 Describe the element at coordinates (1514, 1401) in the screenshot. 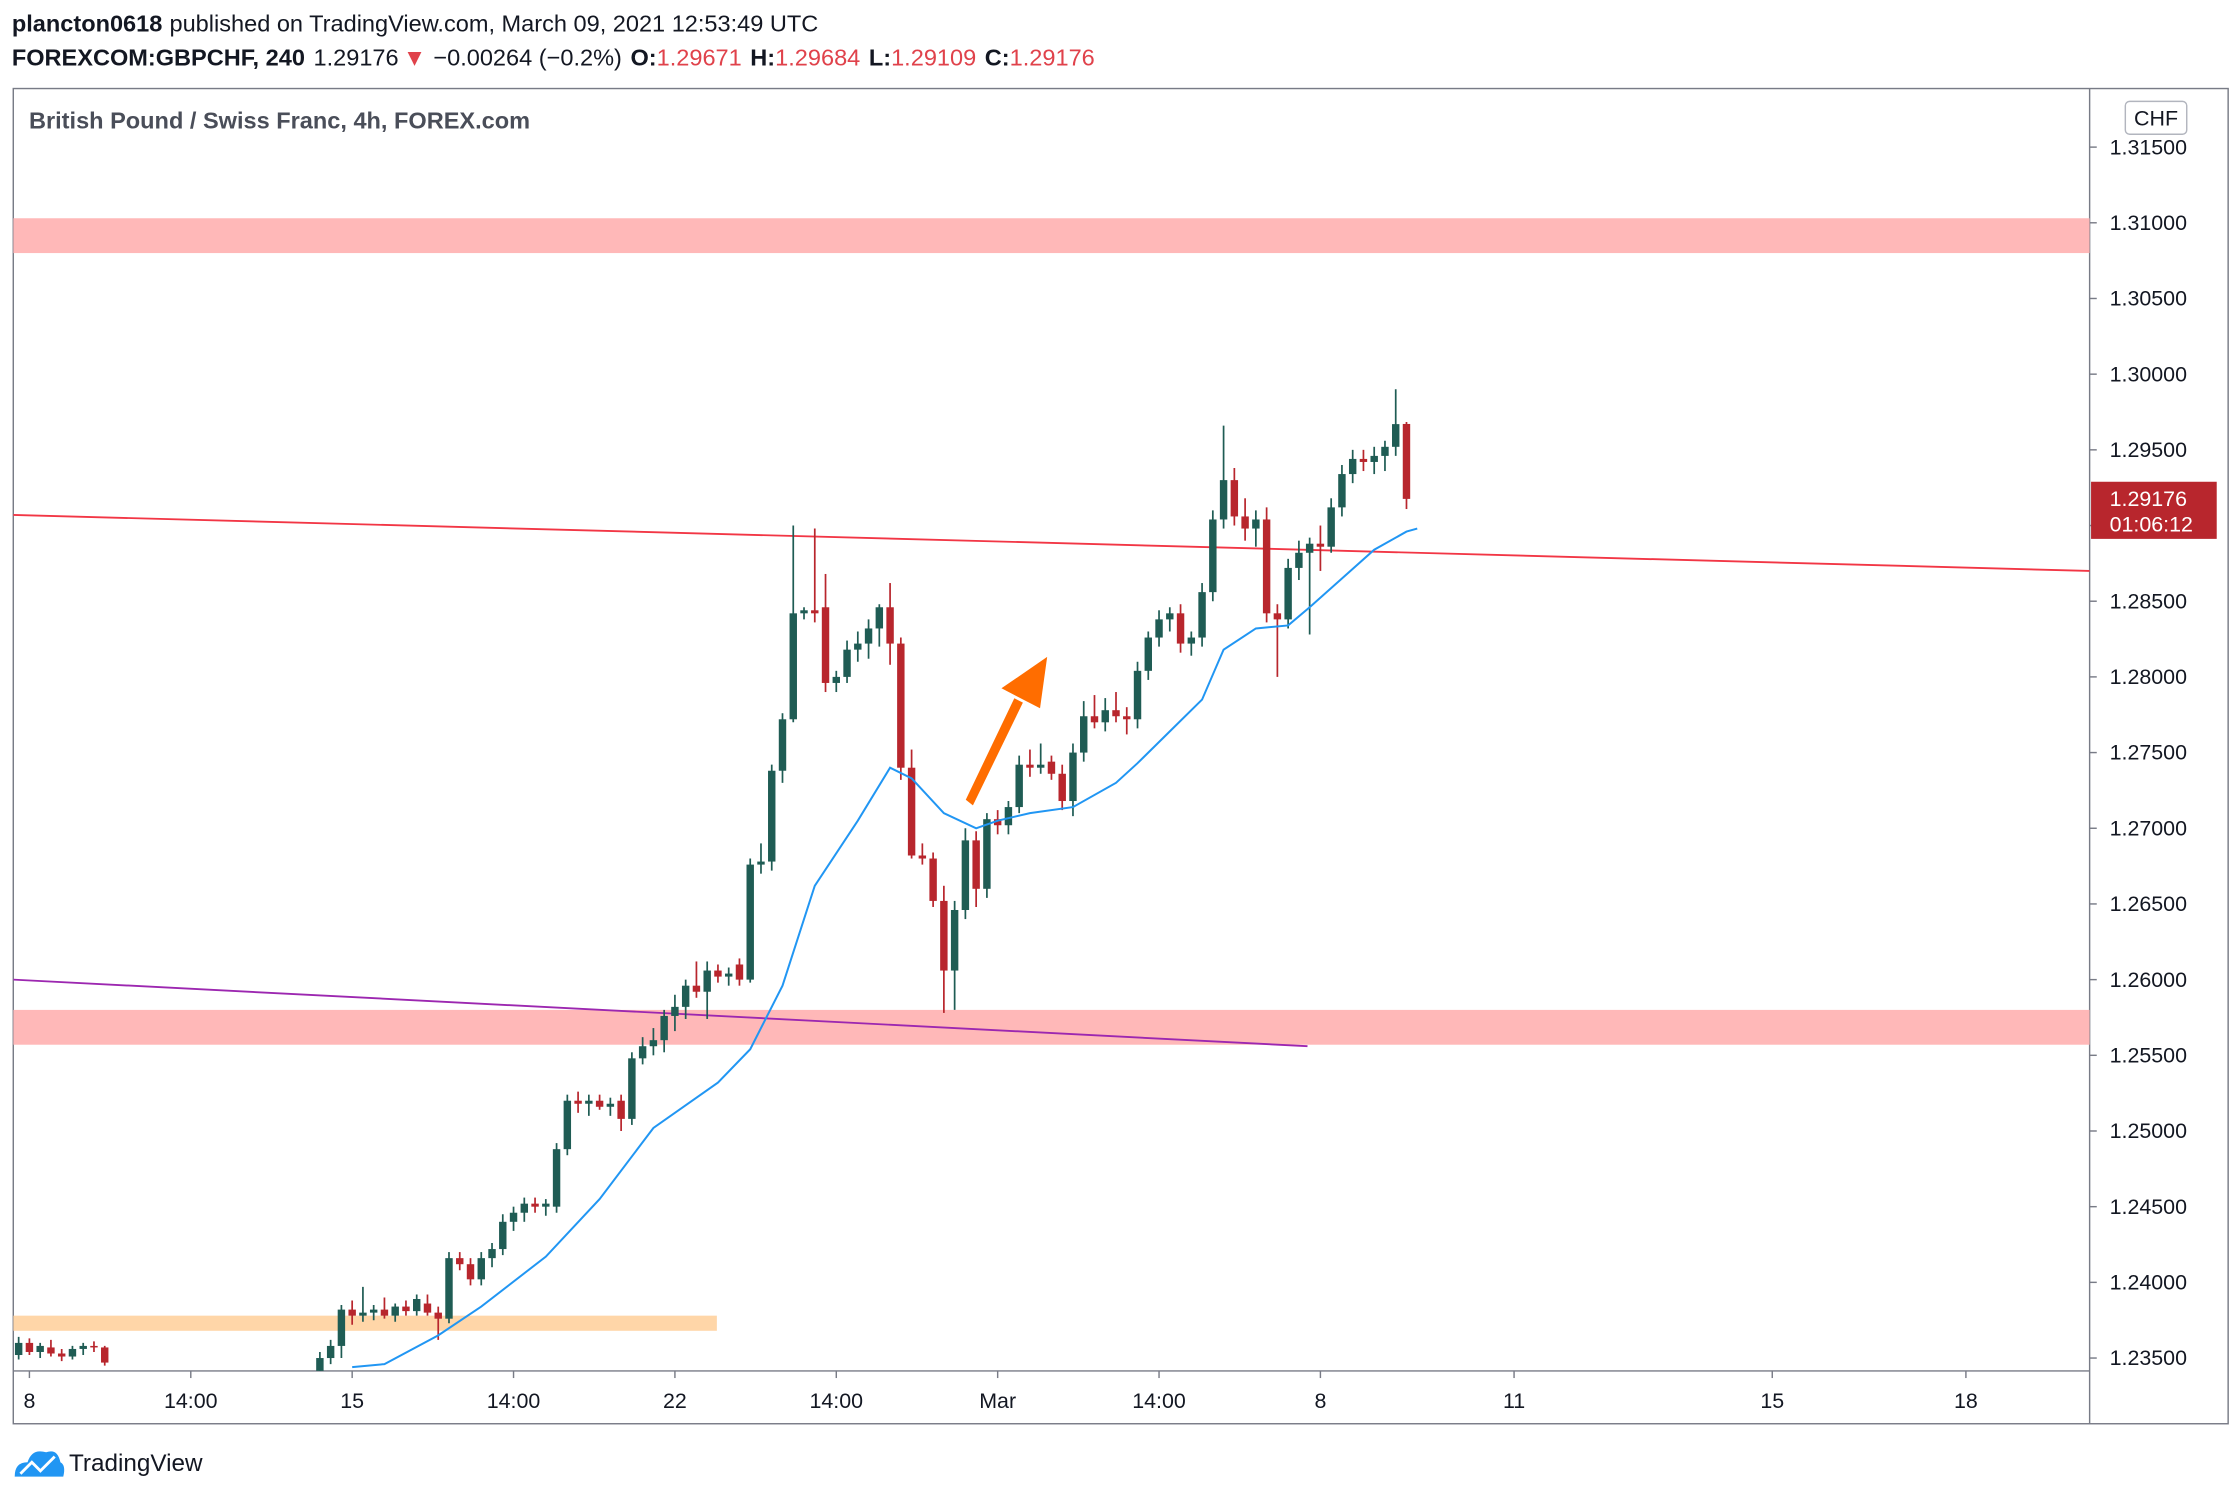

I see `x-tick-label: 11` at that location.